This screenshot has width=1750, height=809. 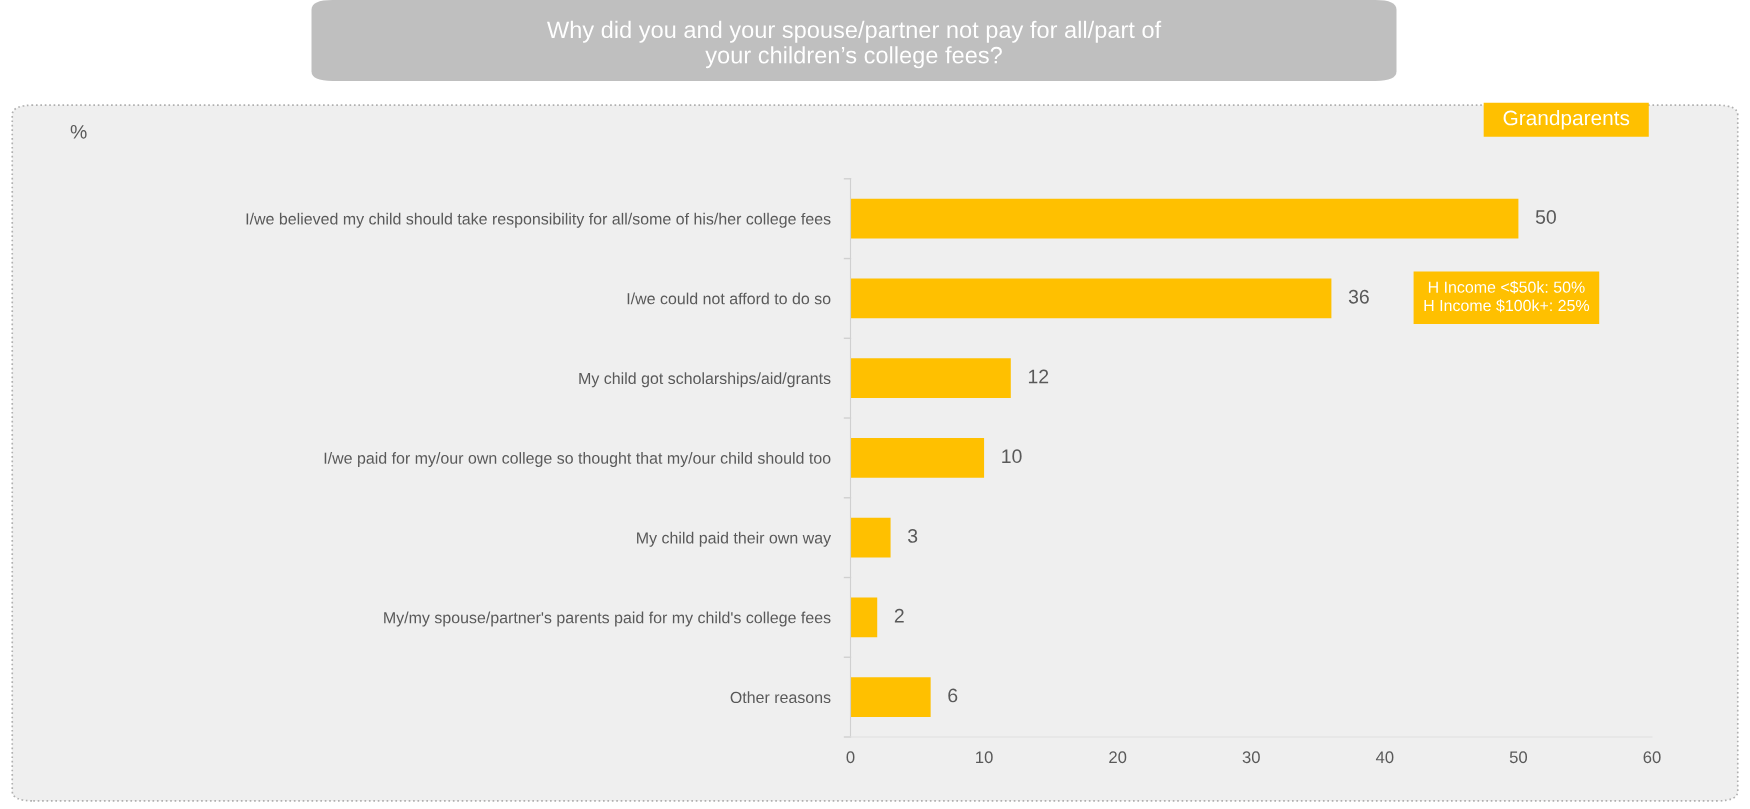 What do you see at coordinates (1251, 757) in the screenshot?
I see `x-tick-label: 30` at bounding box center [1251, 757].